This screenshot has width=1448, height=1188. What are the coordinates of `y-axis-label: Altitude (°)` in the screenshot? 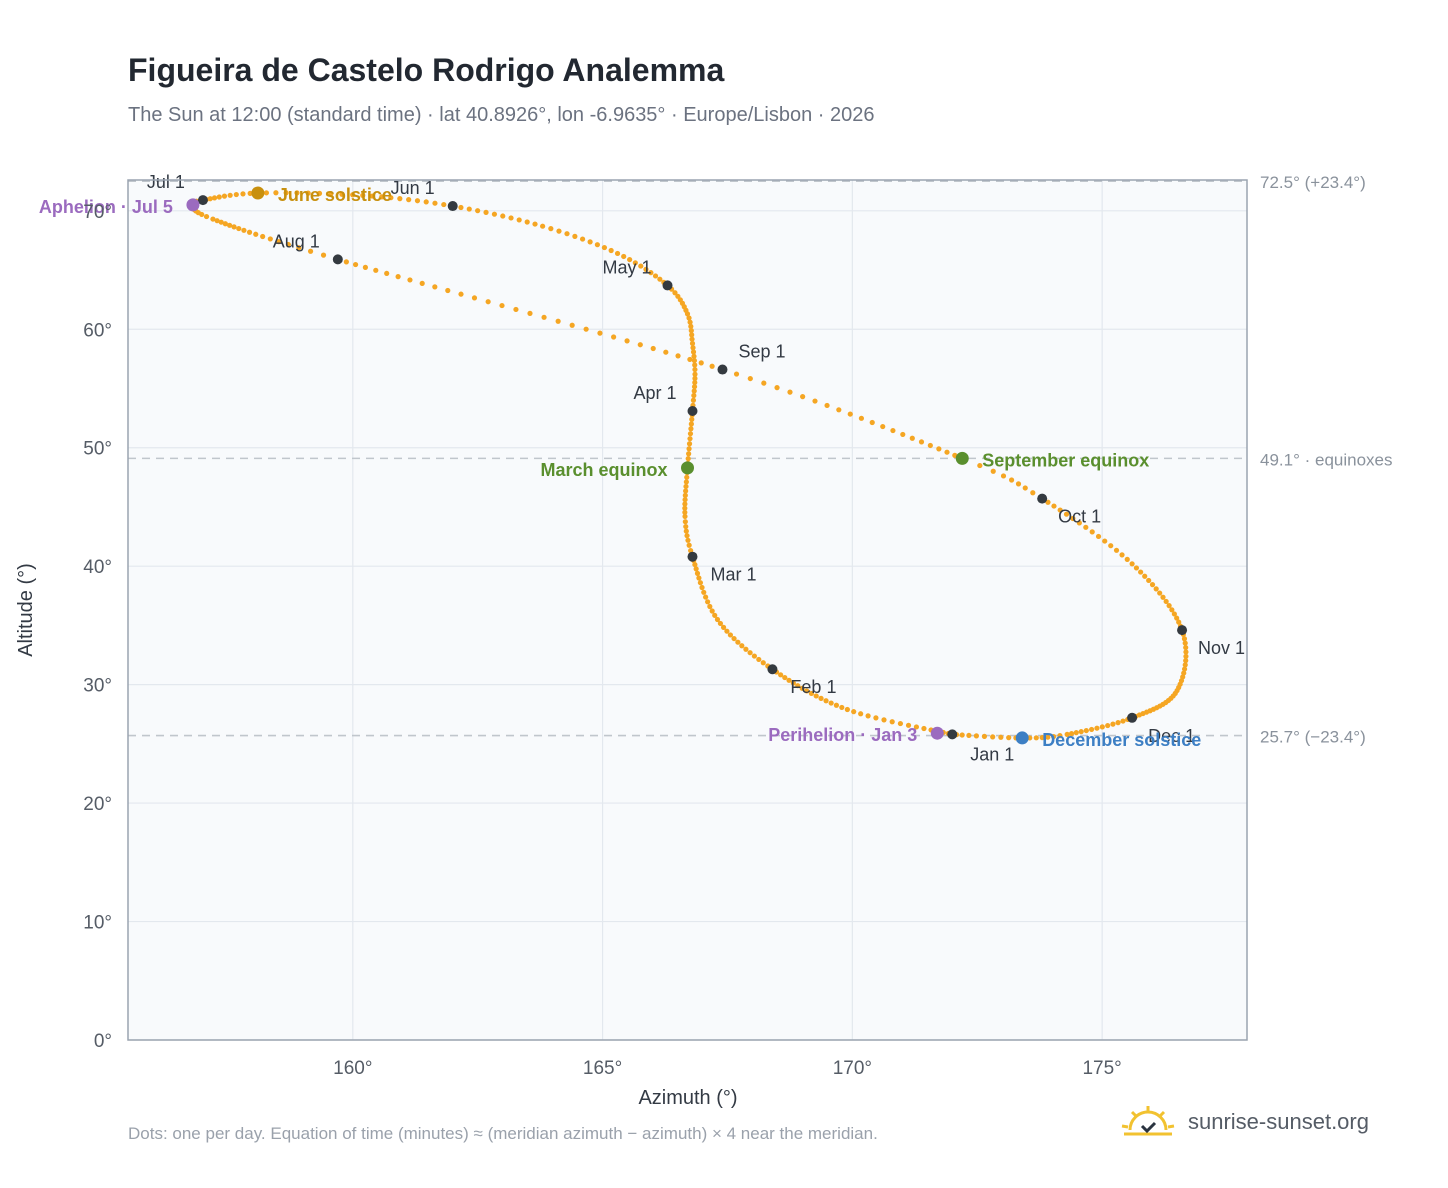 It's located at (26, 610).